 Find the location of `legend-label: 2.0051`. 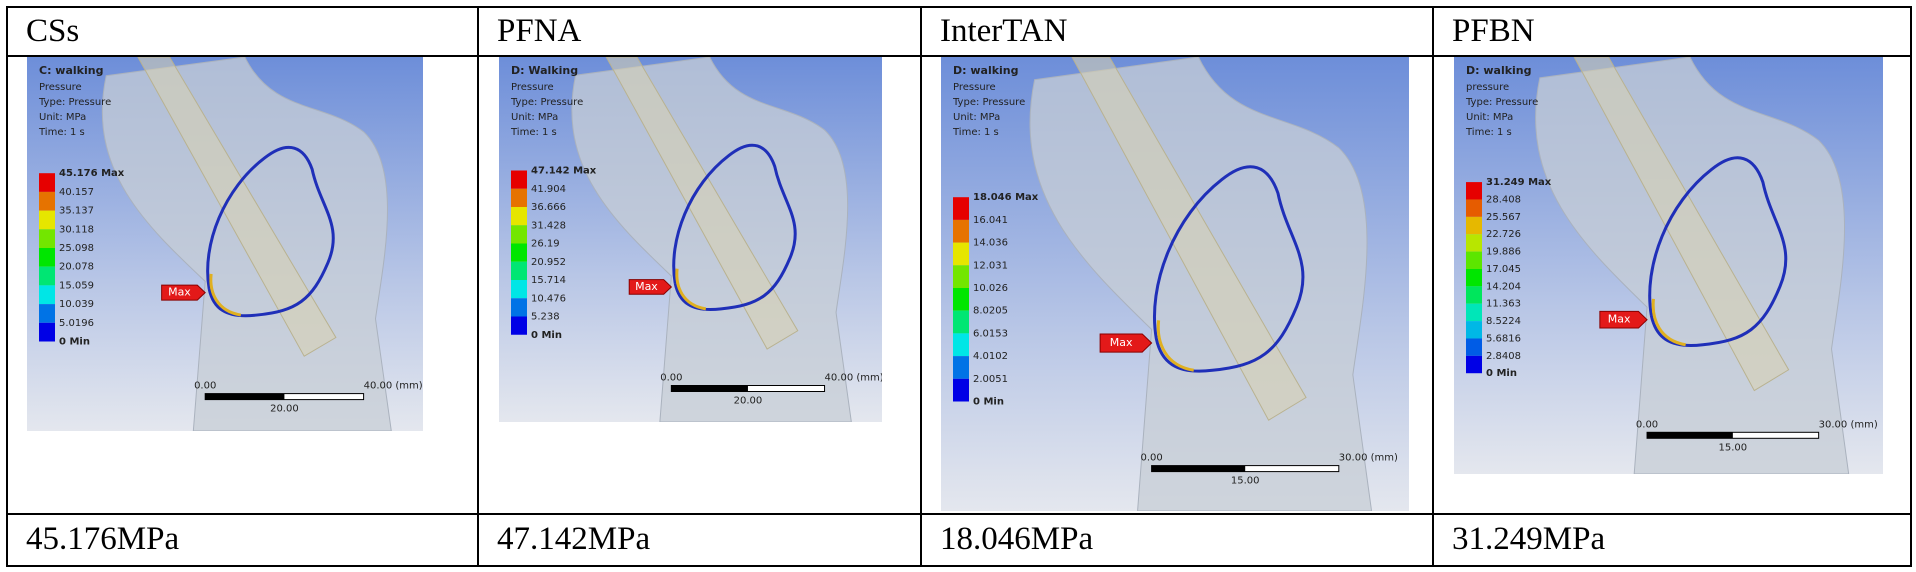

legend-label: 2.0051 is located at coordinates (990, 379).